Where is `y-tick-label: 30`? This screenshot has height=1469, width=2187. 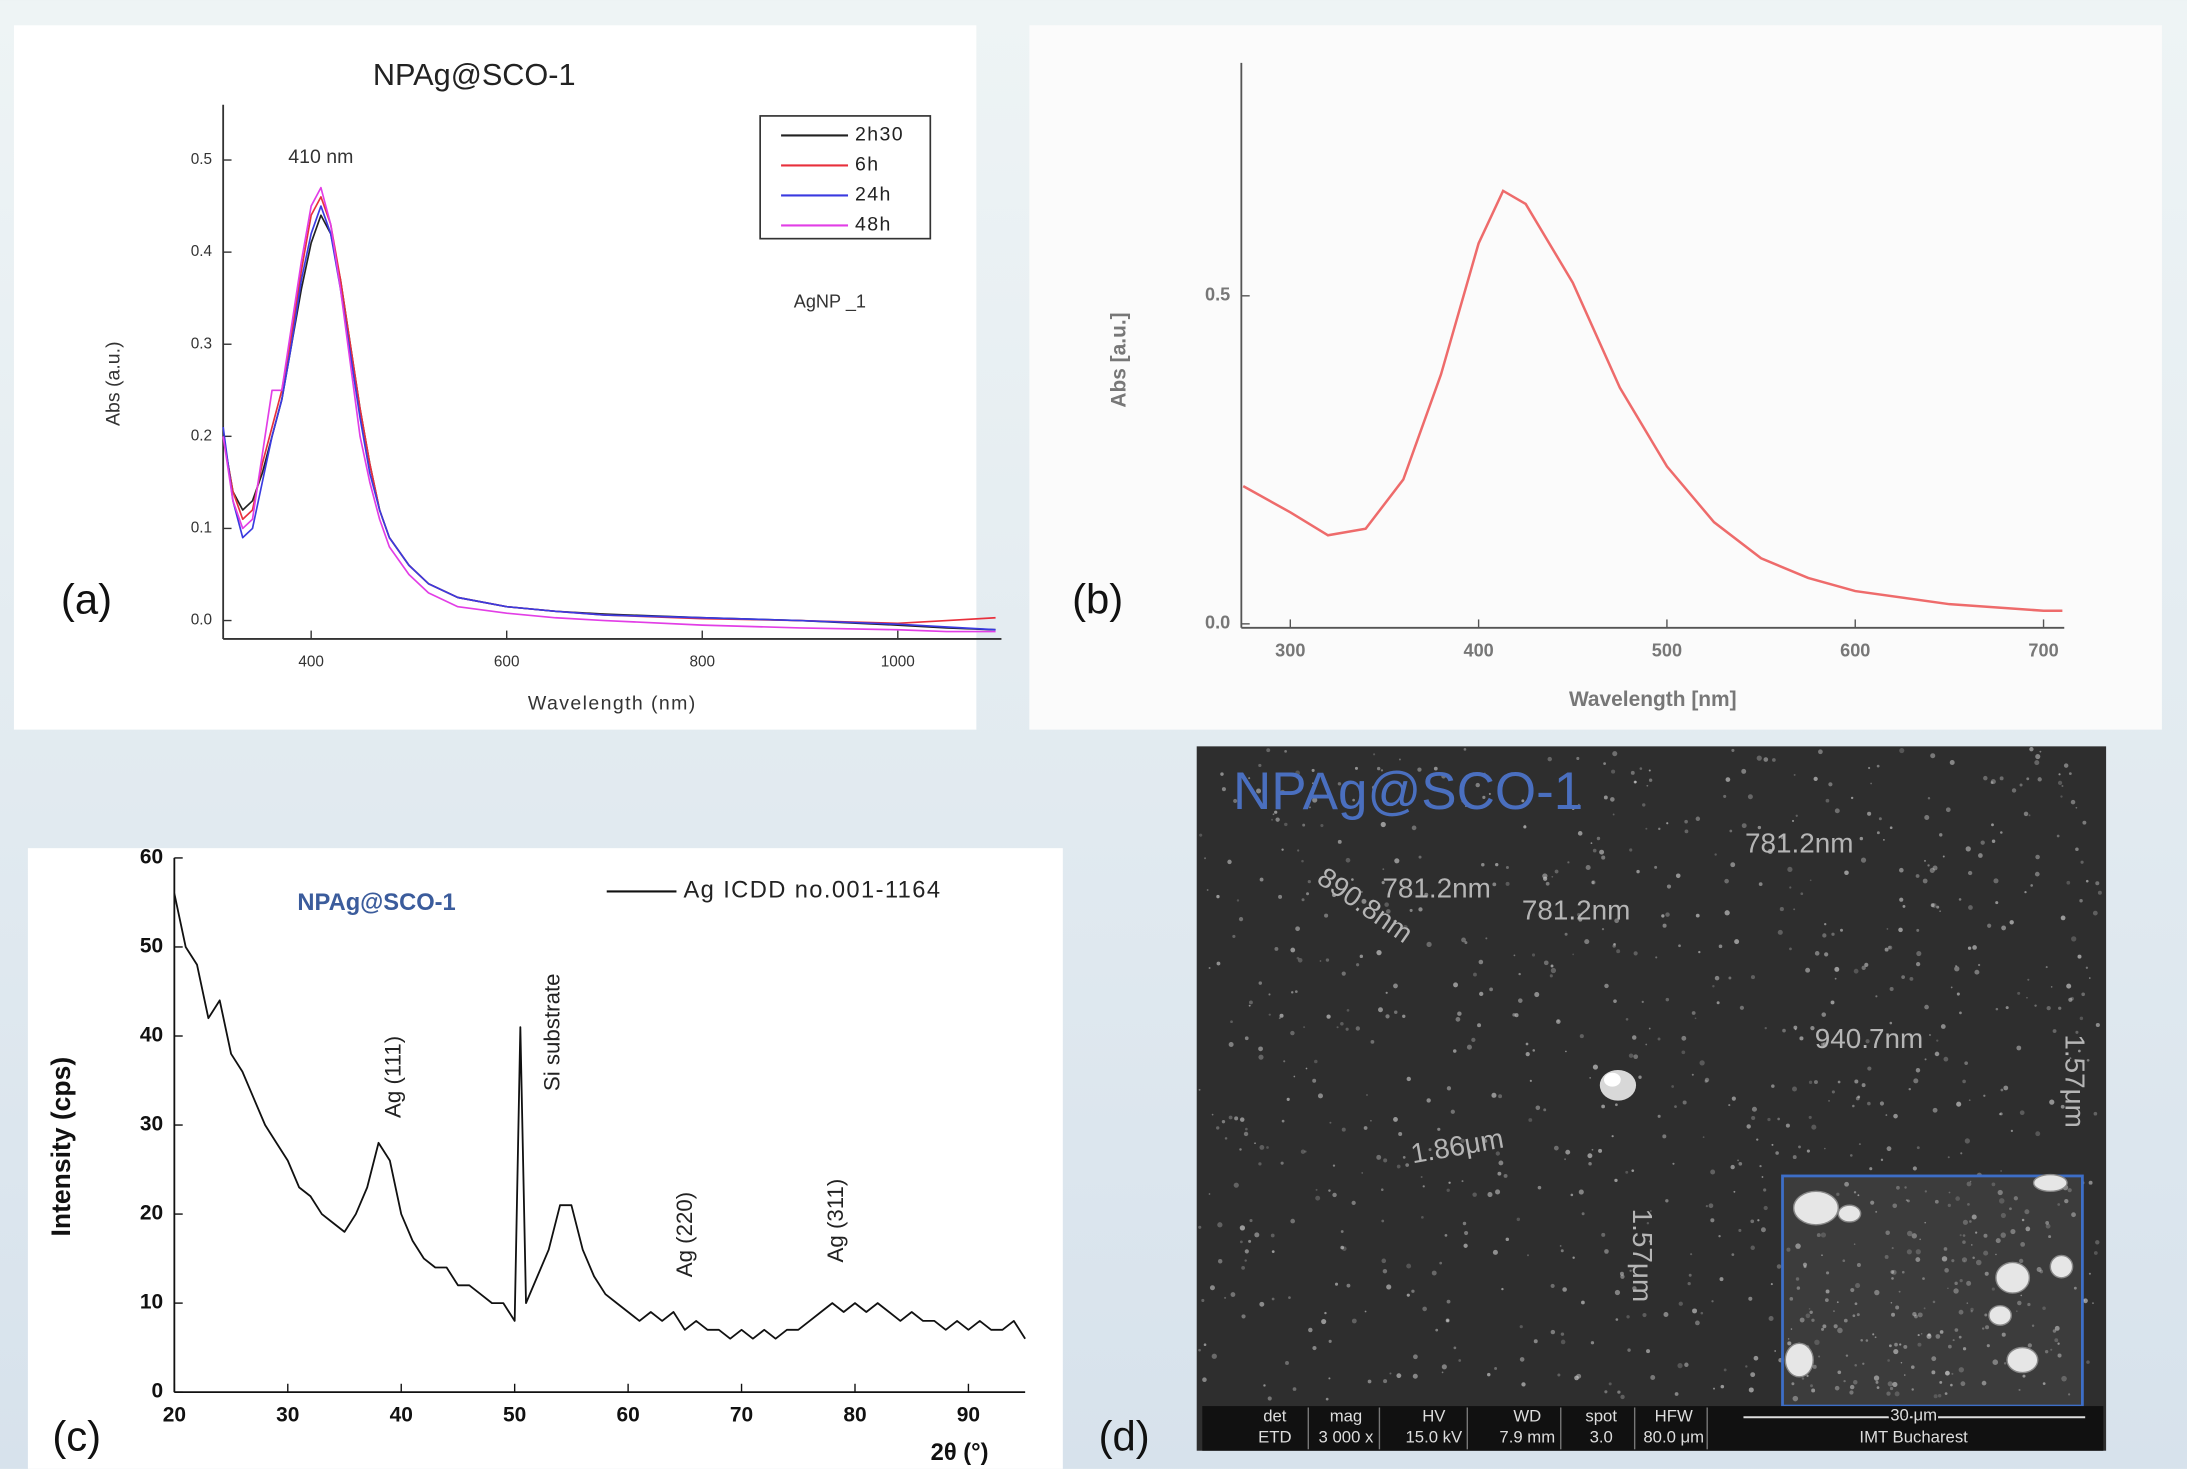 y-tick-label: 30 is located at coordinates (151, 1124).